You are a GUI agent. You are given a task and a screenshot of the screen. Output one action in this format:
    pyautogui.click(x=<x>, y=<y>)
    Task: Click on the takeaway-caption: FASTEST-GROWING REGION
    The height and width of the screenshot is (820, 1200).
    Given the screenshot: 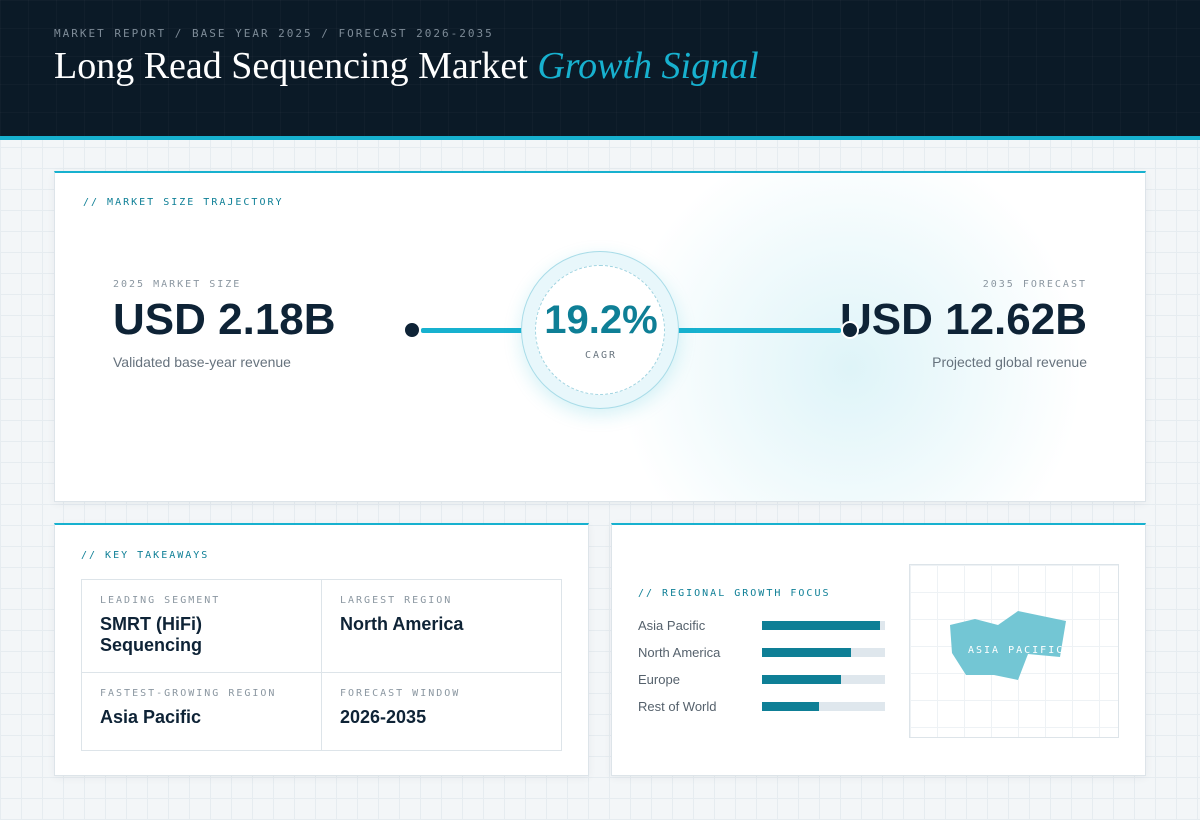 What is the action you would take?
    pyautogui.click(x=188, y=693)
    